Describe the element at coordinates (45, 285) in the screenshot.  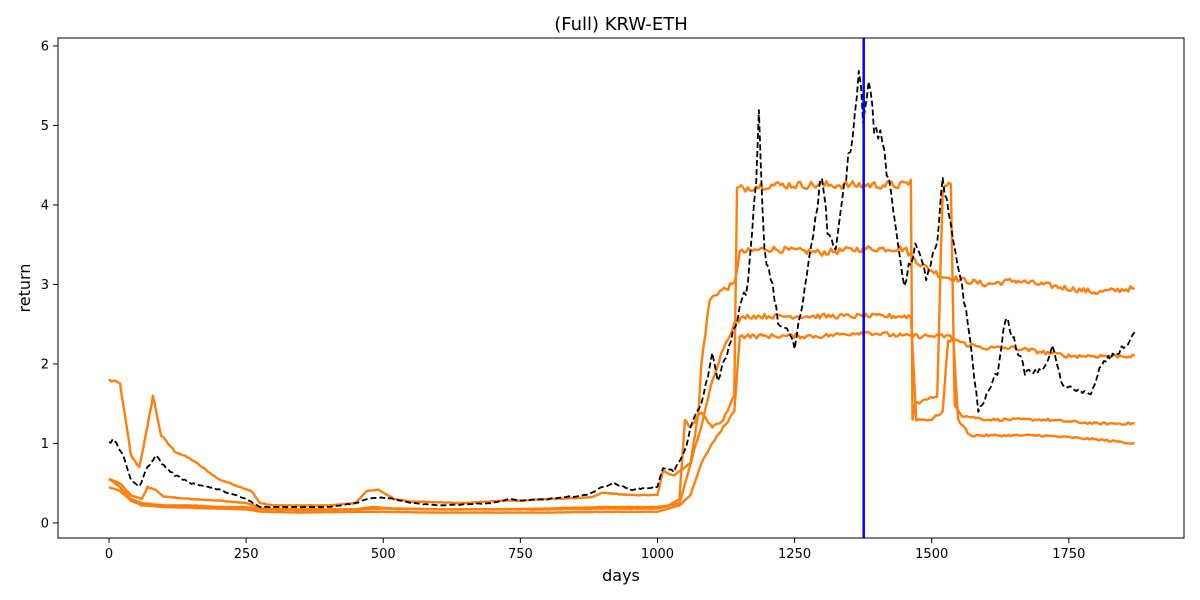
I see `y-tick-label: 3` at that location.